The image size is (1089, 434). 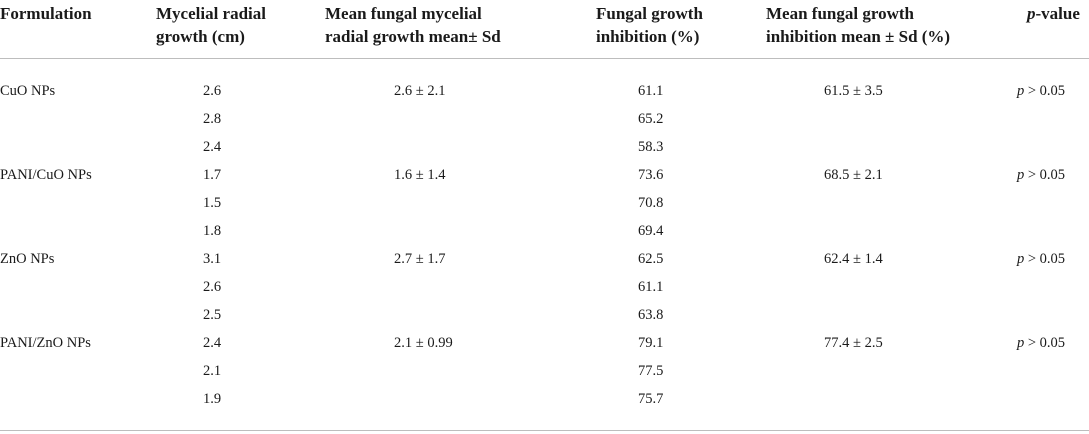 I want to click on formulation-label: PANI/CuO NPs, so click(x=46, y=175).